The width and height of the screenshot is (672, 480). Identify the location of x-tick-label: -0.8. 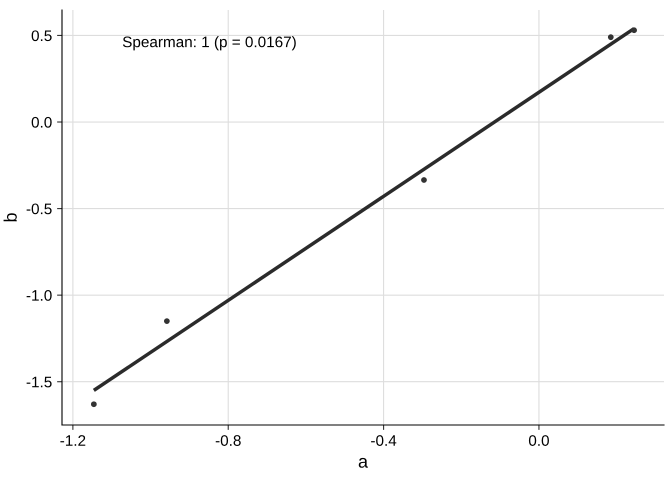
(228, 440).